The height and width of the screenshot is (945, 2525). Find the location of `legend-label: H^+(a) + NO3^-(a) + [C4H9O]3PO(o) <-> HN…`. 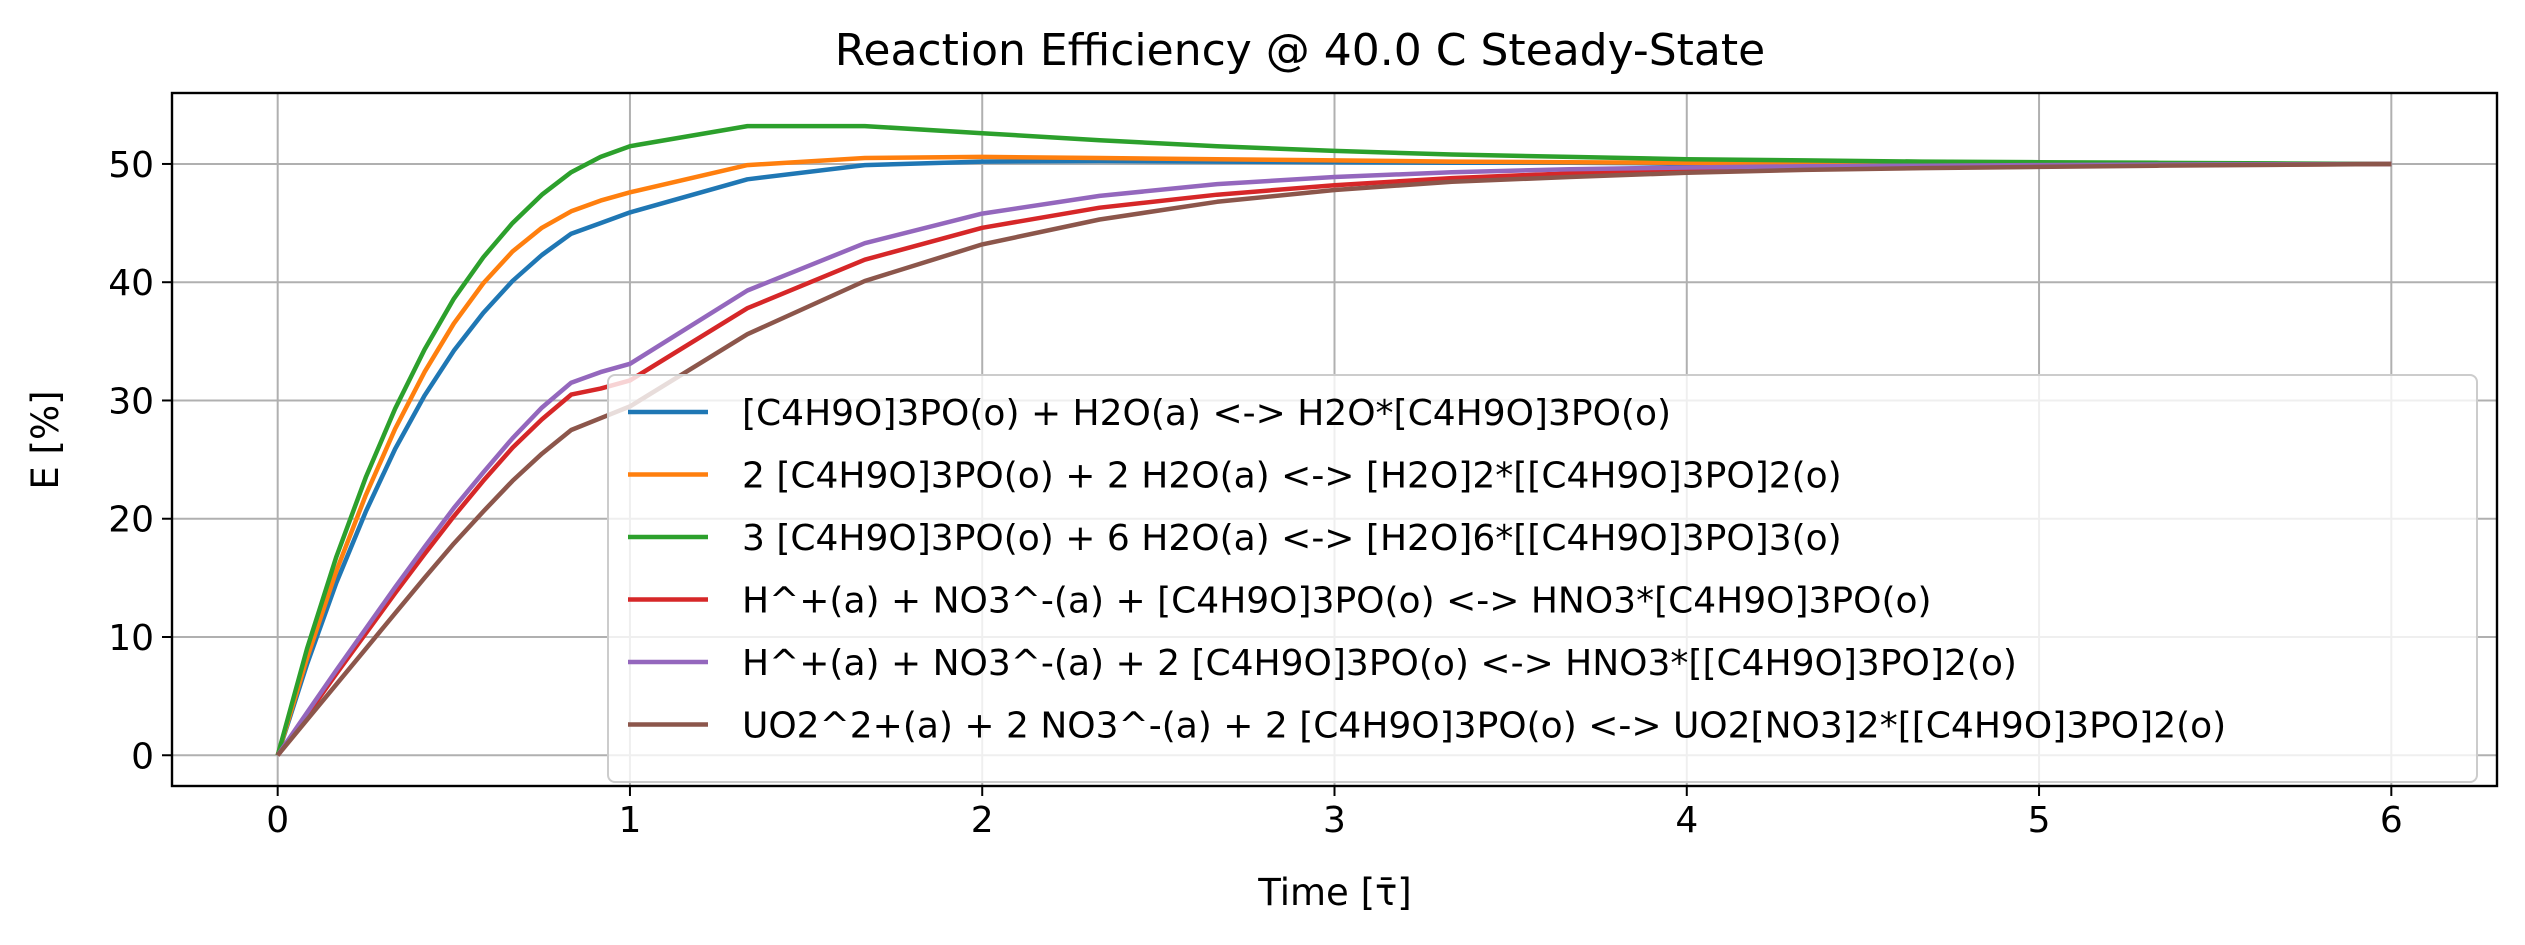

legend-label: H^+(a) + NO3^-(a) + [C4H9O]3PO(o) <-> HN… is located at coordinates (1337, 601).